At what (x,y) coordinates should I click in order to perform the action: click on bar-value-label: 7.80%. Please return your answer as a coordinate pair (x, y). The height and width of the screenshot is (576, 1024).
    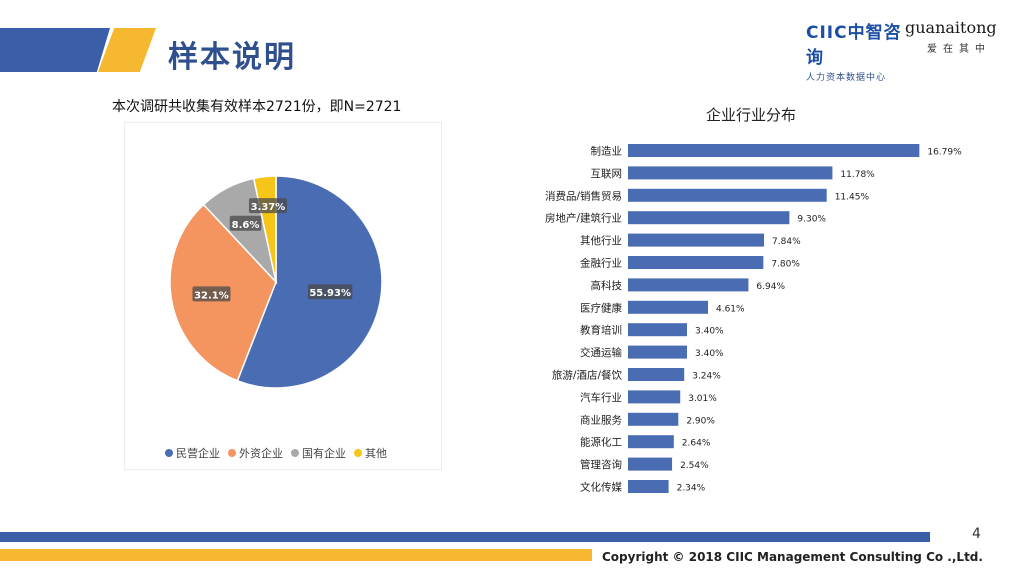
    Looking at the image, I should click on (785, 265).